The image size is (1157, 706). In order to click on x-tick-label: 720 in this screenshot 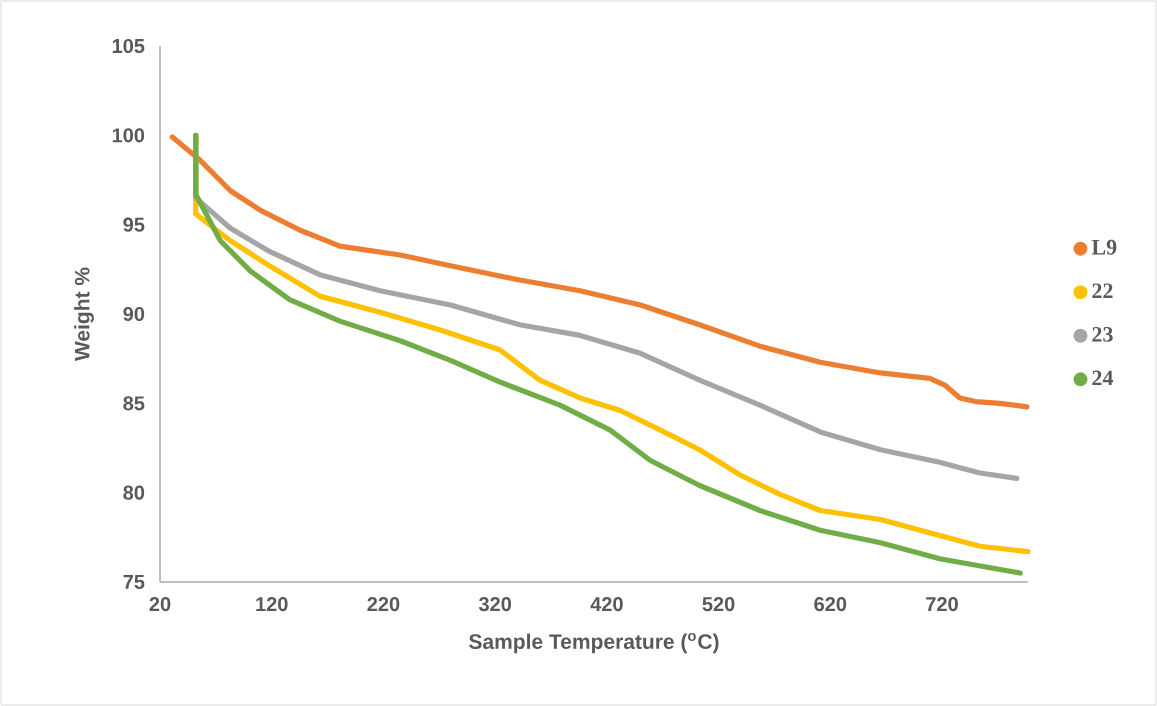, I will do `click(942, 604)`.